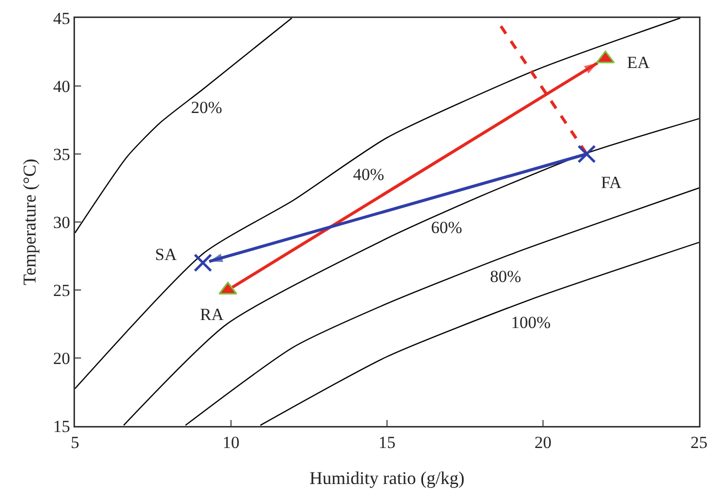 The width and height of the screenshot is (710, 496). Describe the element at coordinates (212, 314) in the screenshot. I see `annotation: RA` at that location.